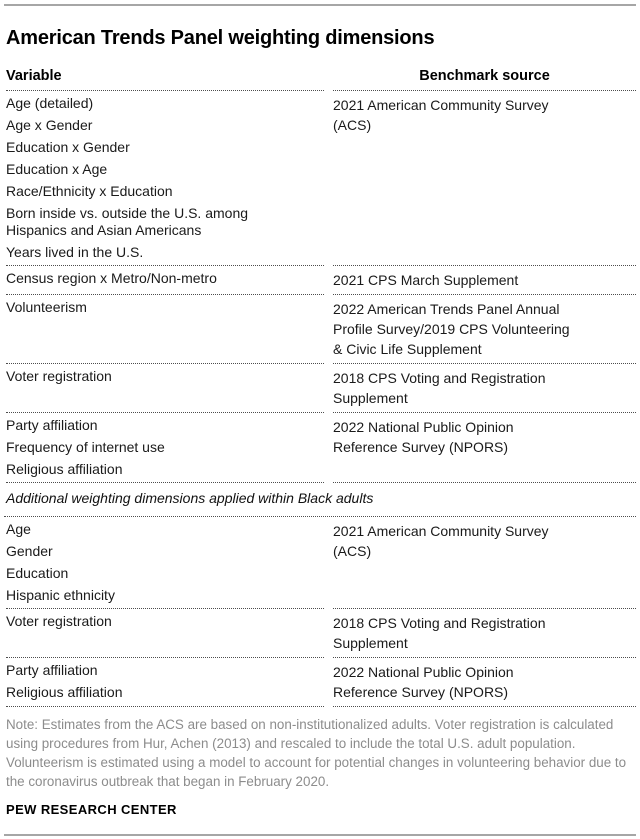 Image resolution: width=640 pixels, height=839 pixels. I want to click on variable-item: Education x Age, so click(57, 169).